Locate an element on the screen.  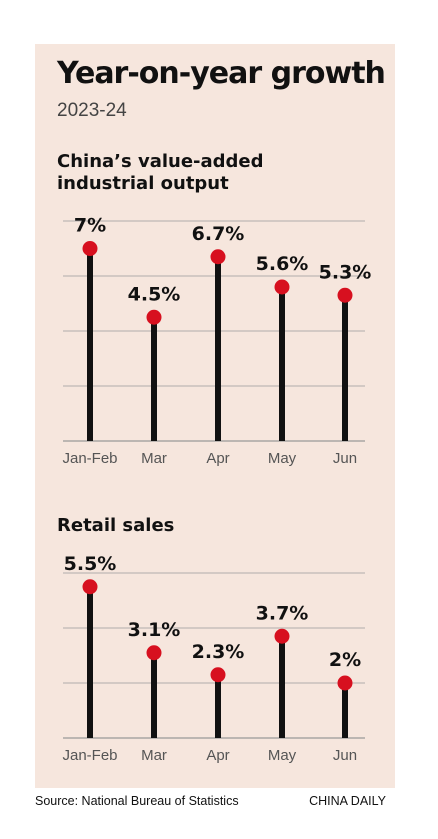
industrial-output-category-label: Mar is located at coordinates (154, 458).